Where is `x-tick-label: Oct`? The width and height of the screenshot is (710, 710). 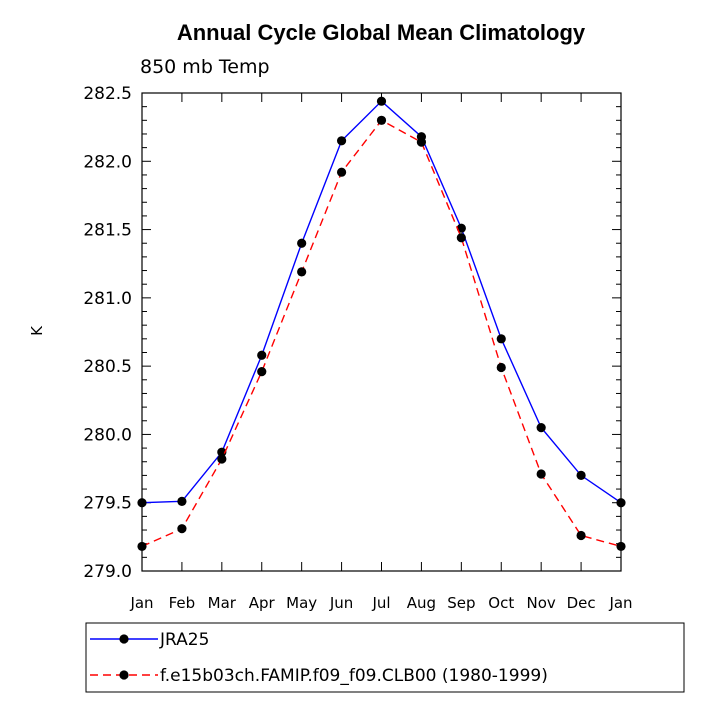 x-tick-label: Oct is located at coordinates (501, 603).